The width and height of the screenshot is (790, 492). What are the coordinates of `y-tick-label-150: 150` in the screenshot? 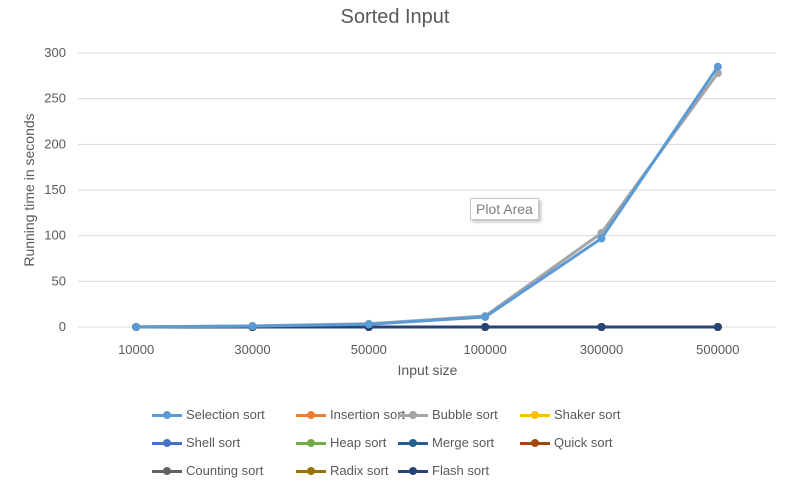 It's located at (55, 189).